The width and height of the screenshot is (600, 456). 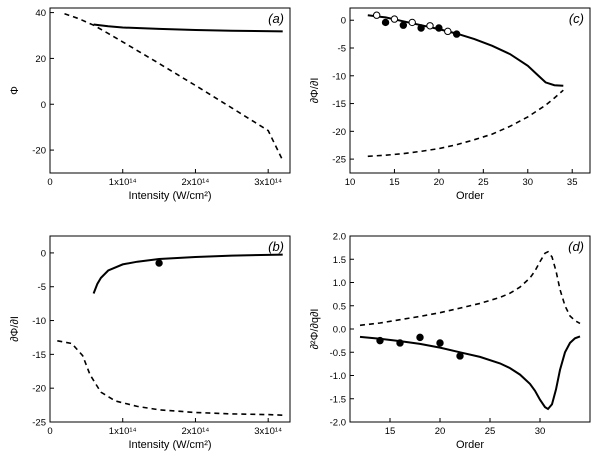 I want to click on panel-label: (a), so click(x=276, y=18).